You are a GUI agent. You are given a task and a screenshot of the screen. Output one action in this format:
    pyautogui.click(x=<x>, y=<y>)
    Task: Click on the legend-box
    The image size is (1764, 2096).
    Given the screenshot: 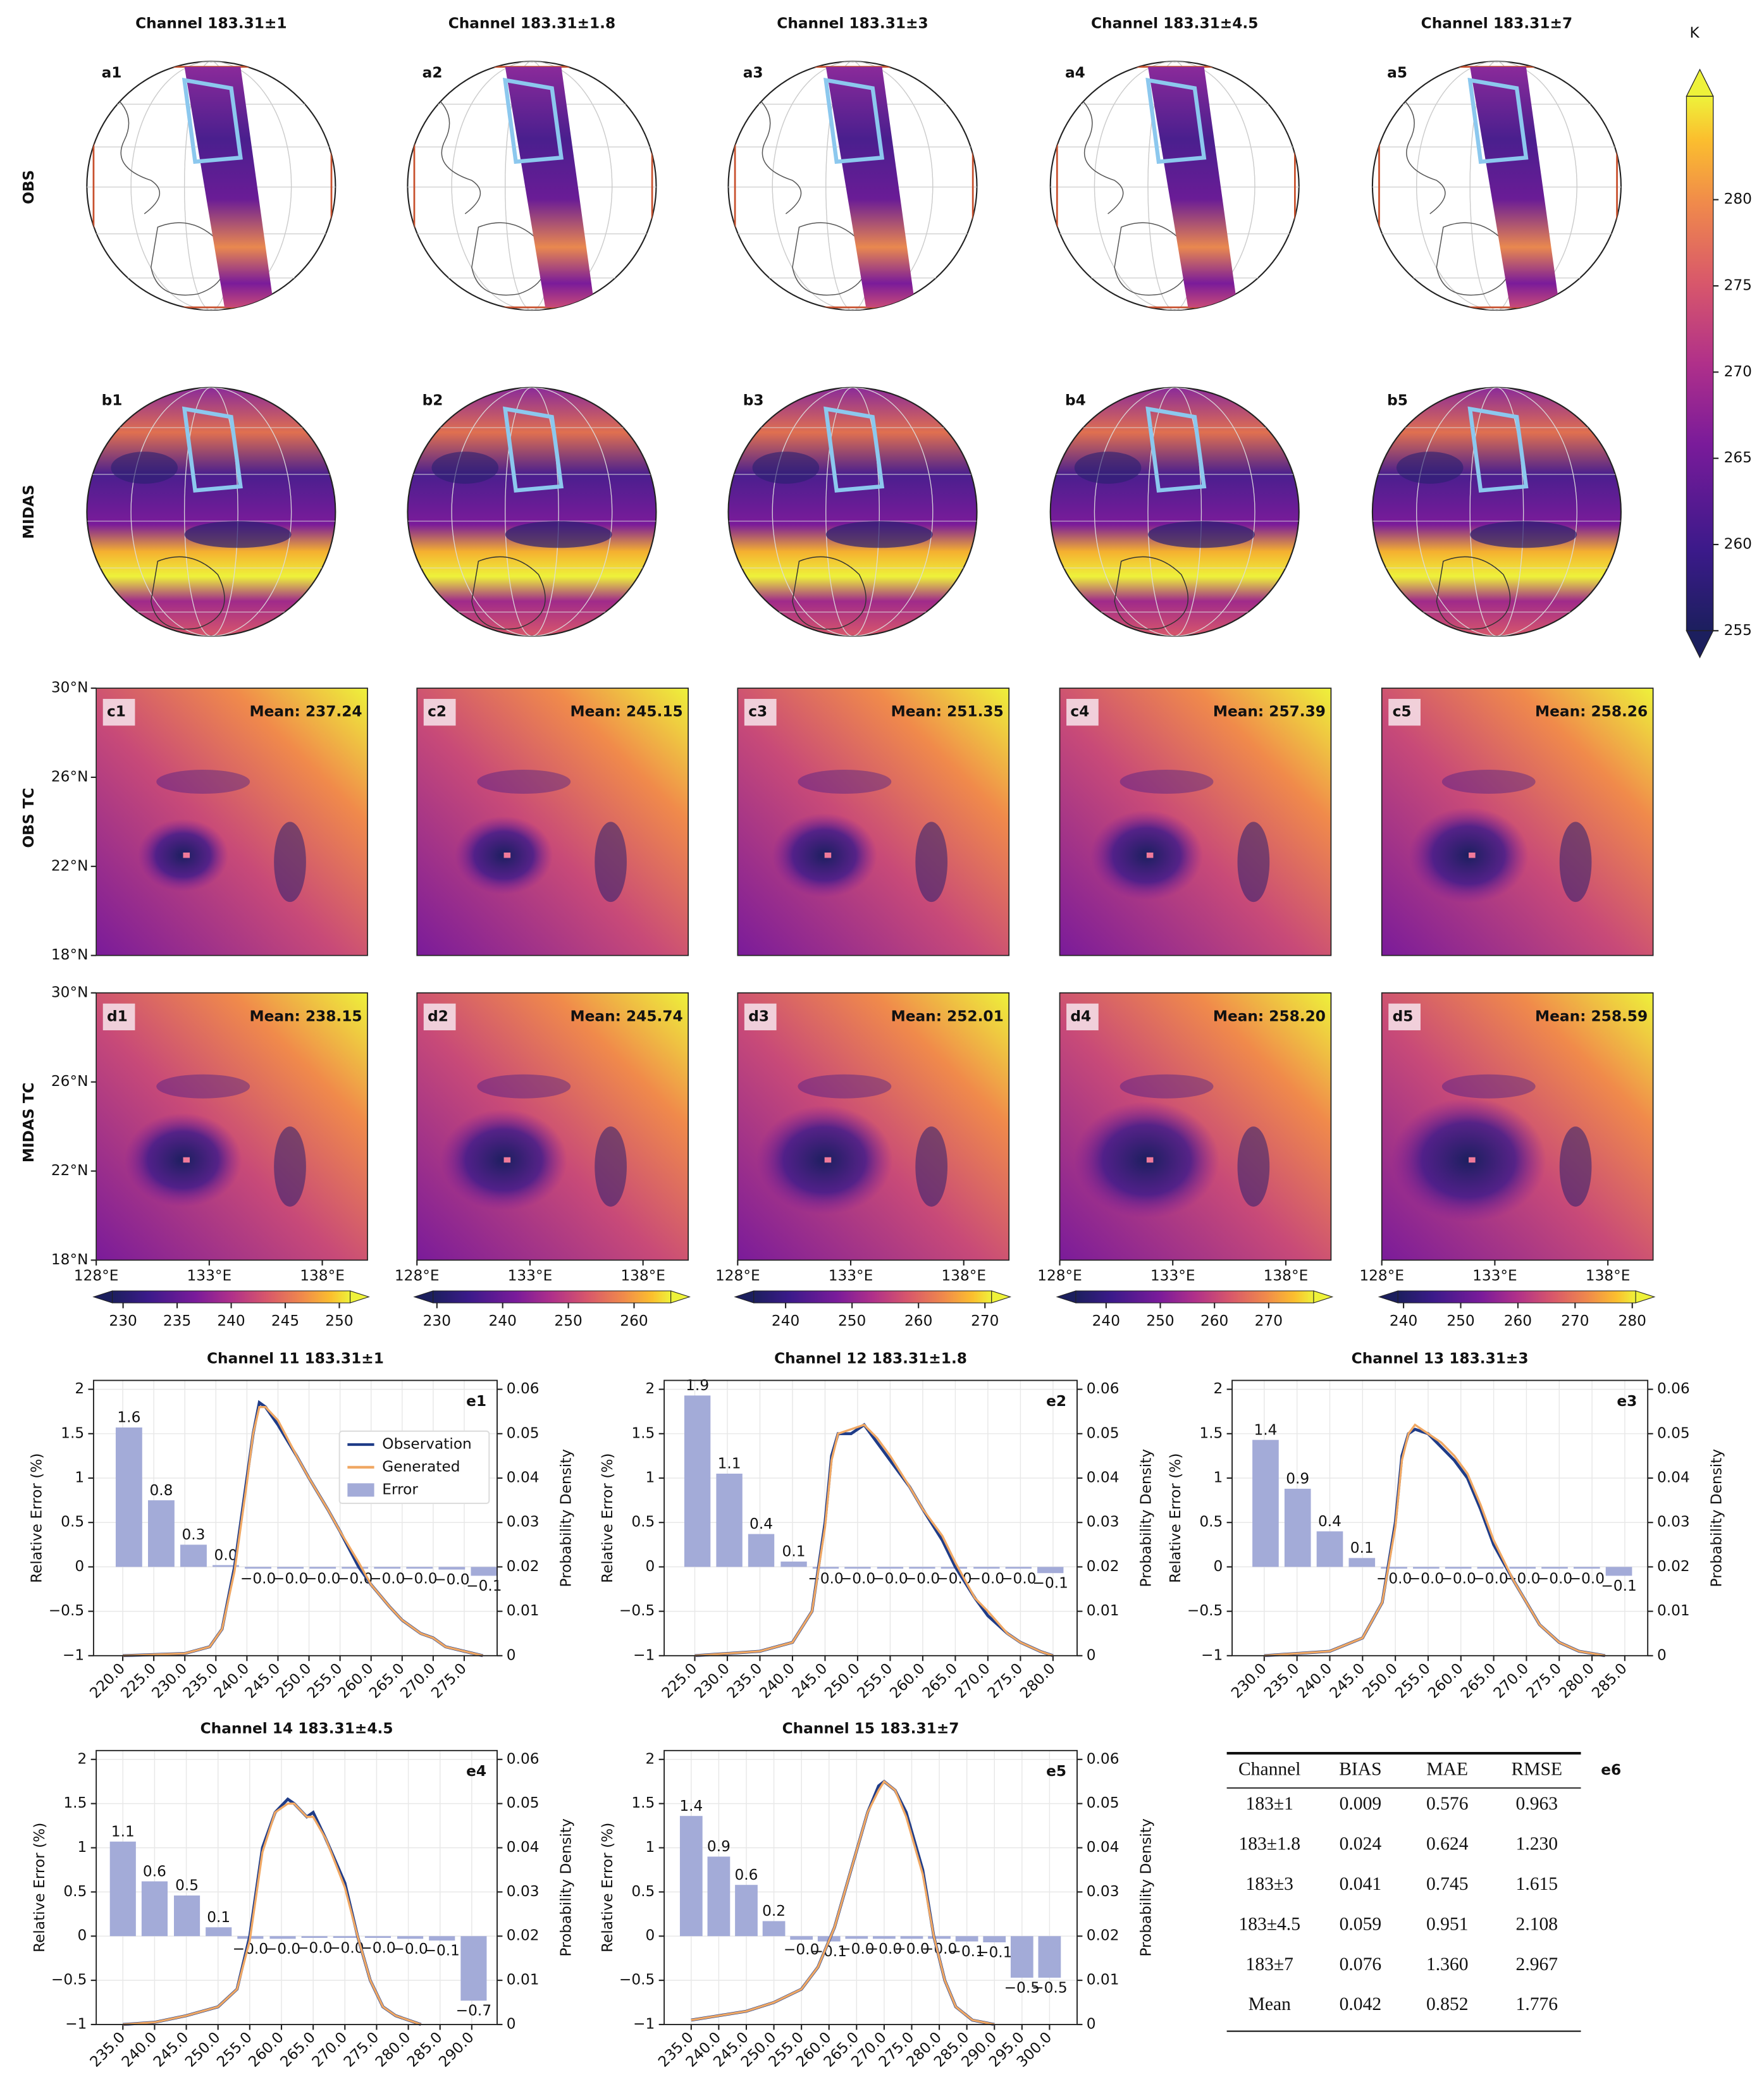 What is the action you would take?
    pyautogui.click(x=414, y=1467)
    